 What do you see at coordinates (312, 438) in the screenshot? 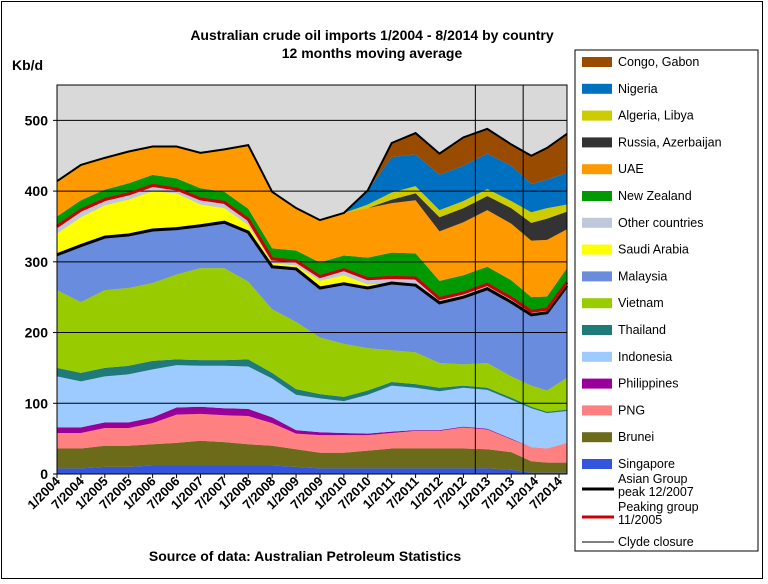
I see `area-png` at bounding box center [312, 438].